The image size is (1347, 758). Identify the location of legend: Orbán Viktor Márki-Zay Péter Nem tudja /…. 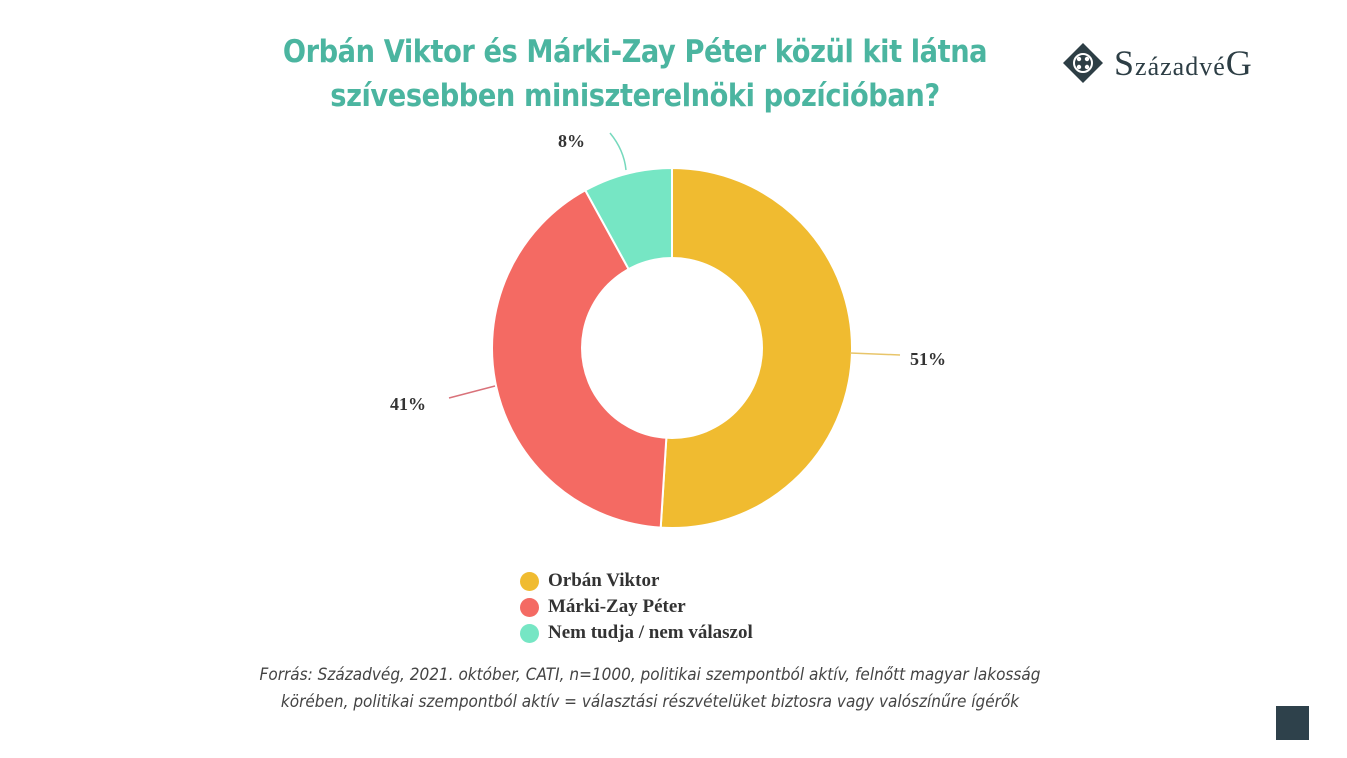
(636, 607).